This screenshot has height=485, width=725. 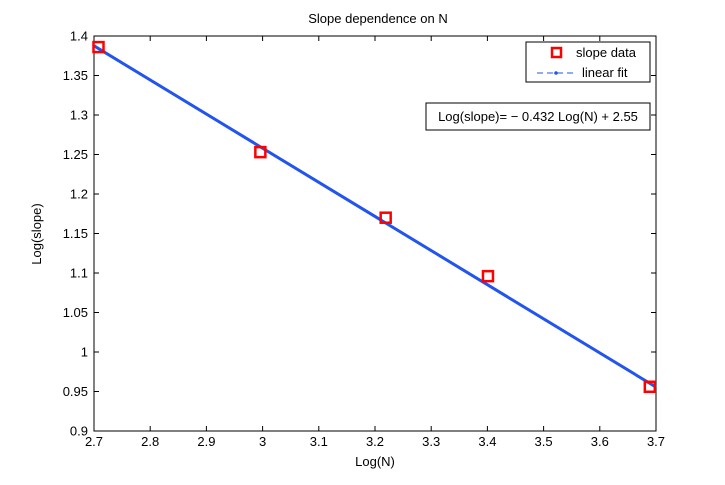 I want to click on legend-point-linear-fit, so click(x=556, y=73).